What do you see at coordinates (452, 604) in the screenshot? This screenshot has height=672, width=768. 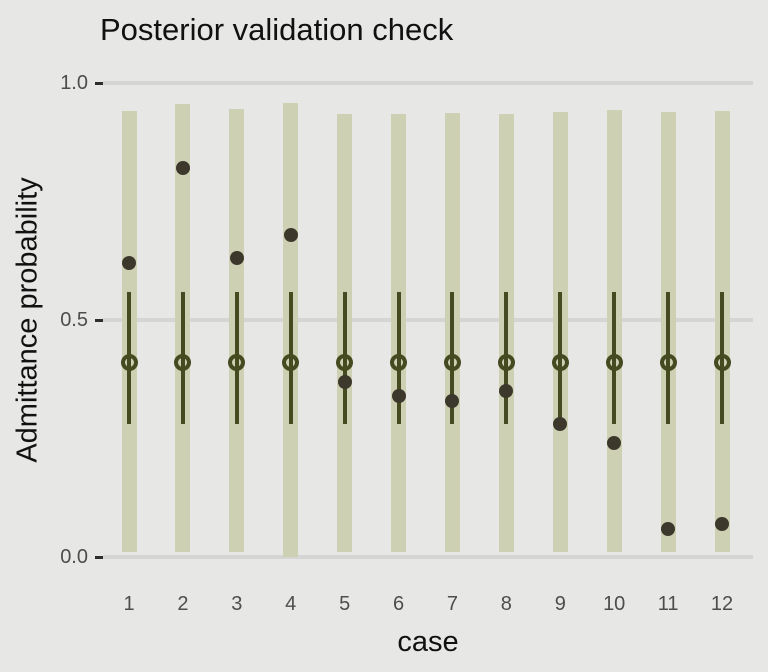 I see `x-tick-label: 7` at bounding box center [452, 604].